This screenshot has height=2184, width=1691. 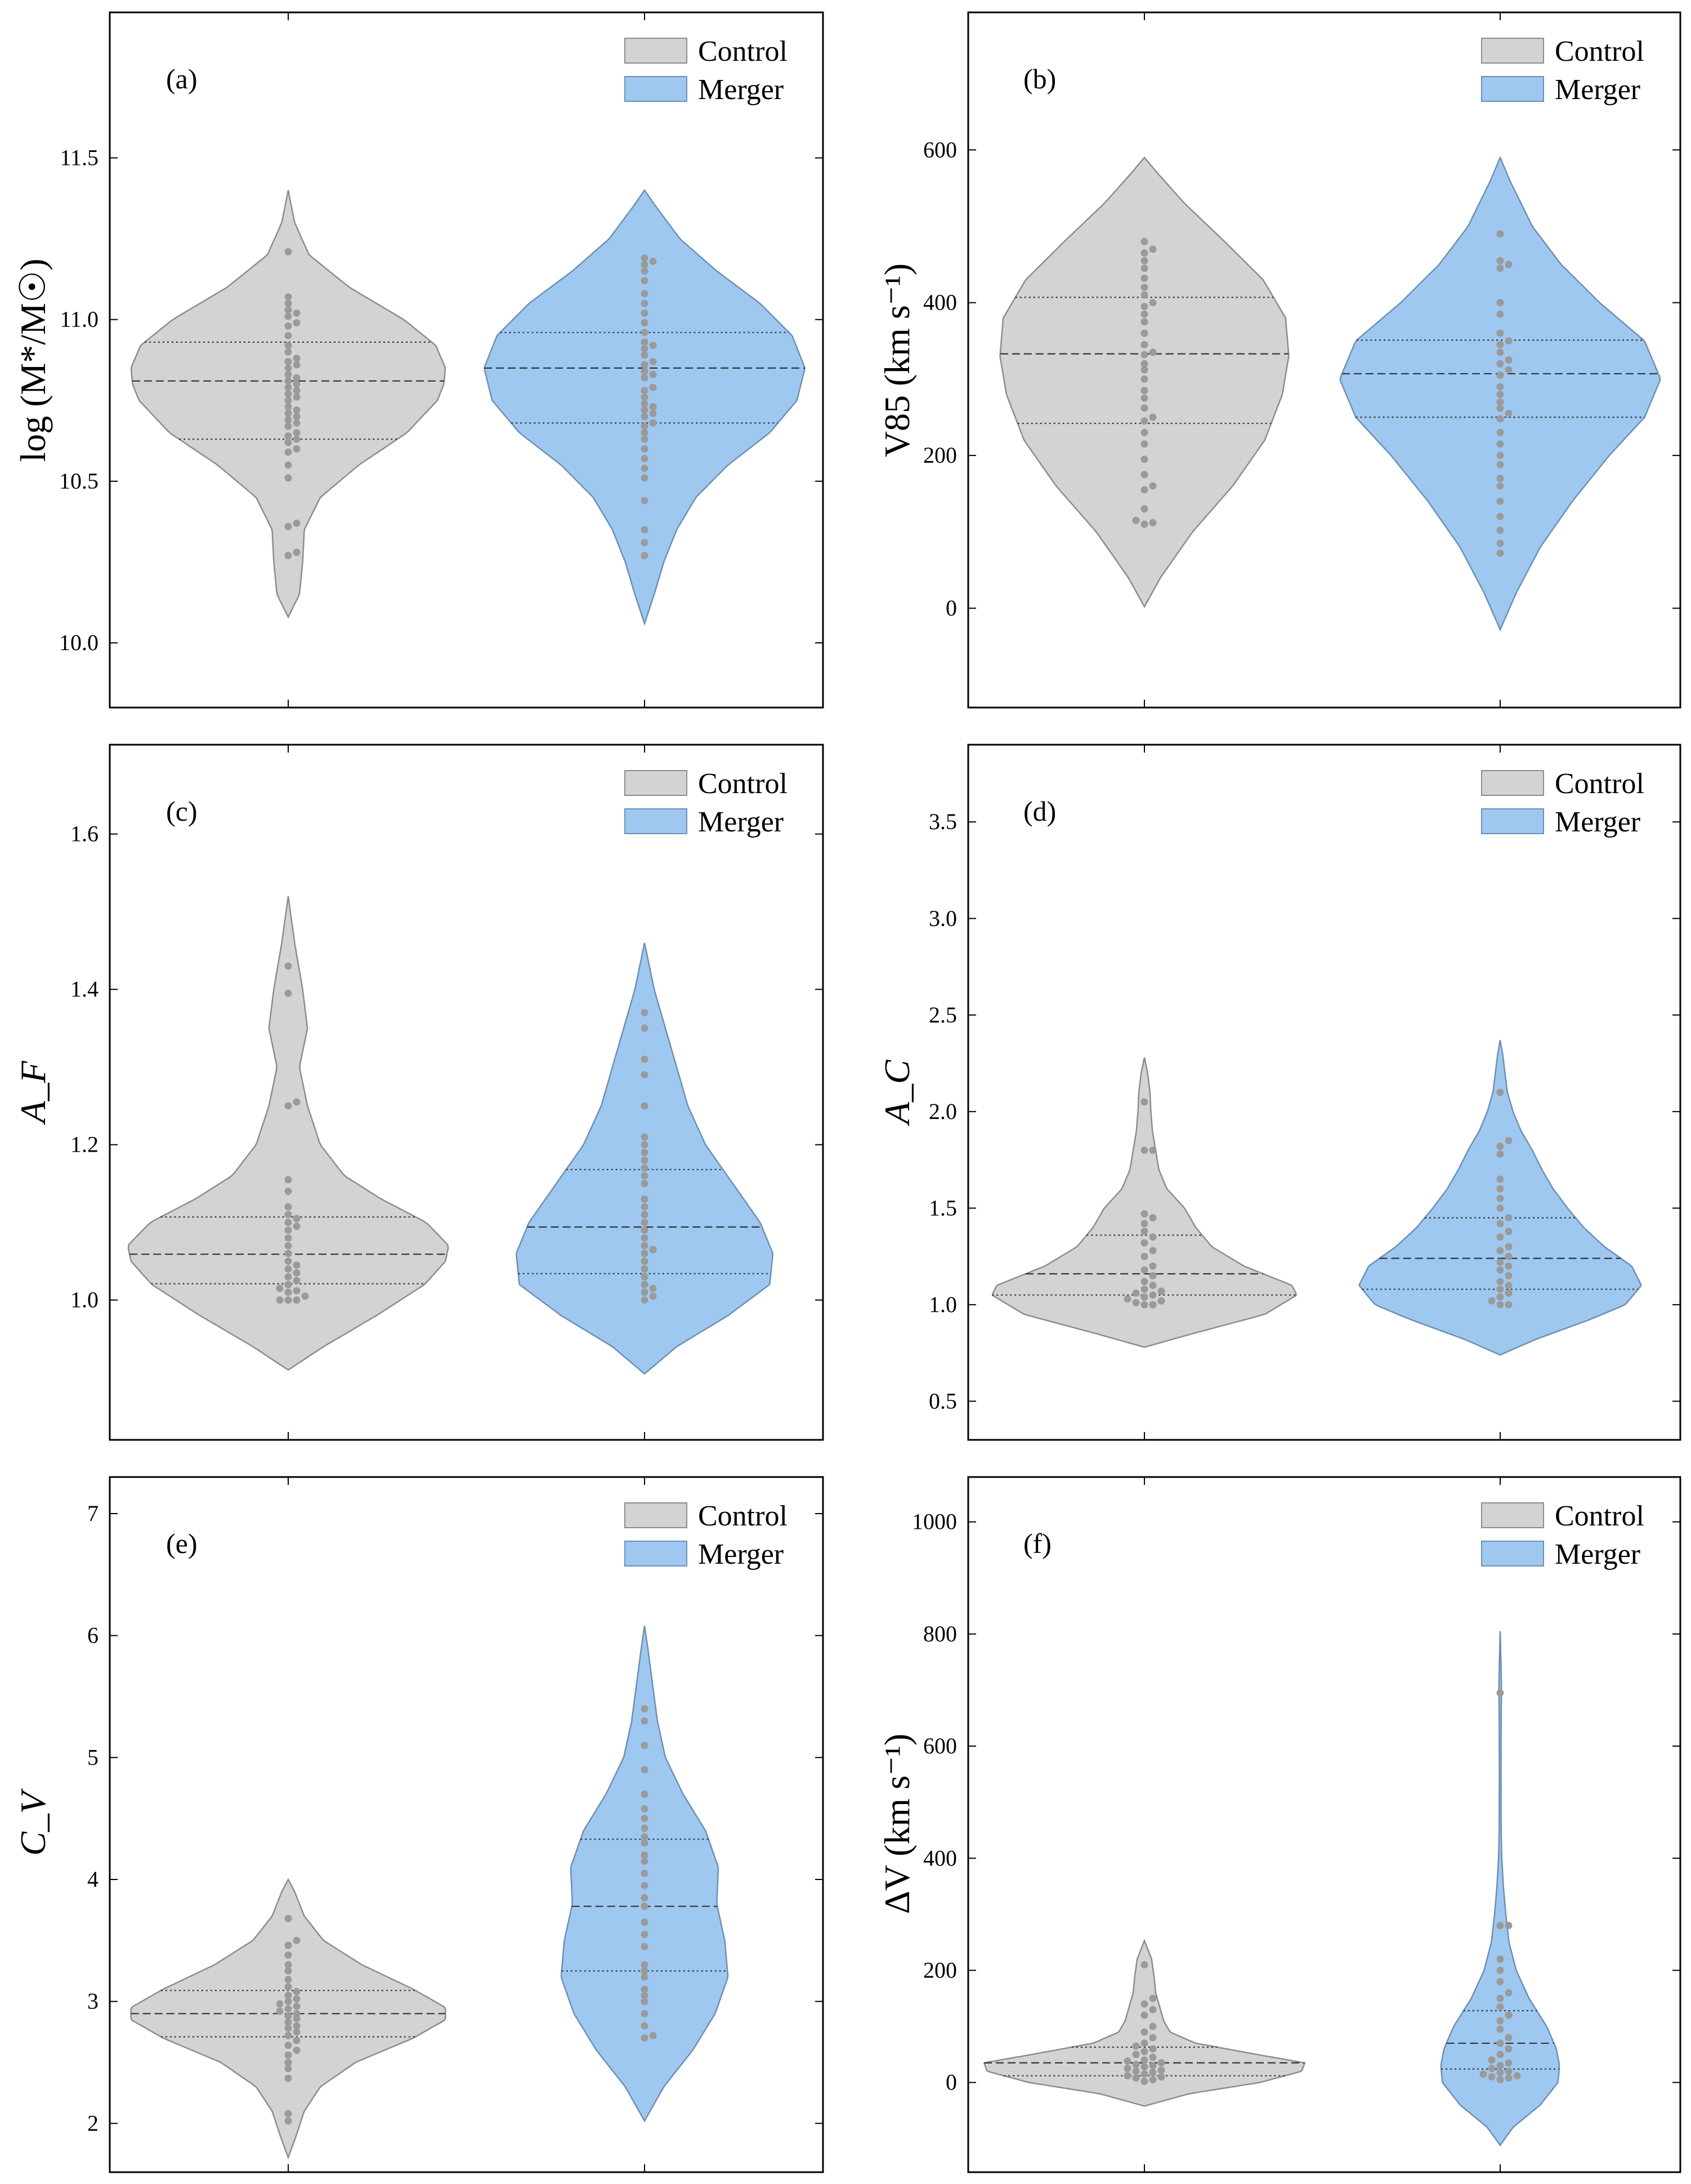 What do you see at coordinates (943, 1014) in the screenshot?
I see `panel-d-ytick-label: 2.5` at bounding box center [943, 1014].